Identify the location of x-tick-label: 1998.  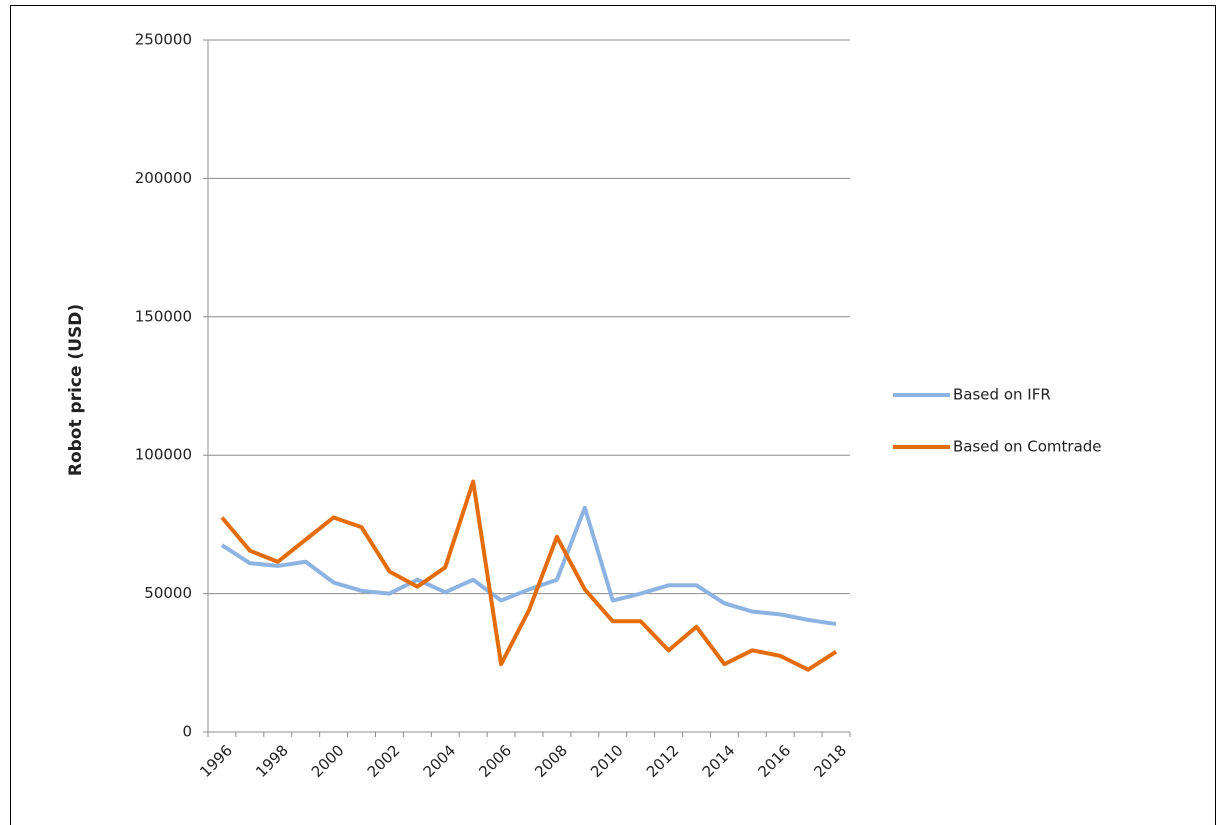
(272, 761).